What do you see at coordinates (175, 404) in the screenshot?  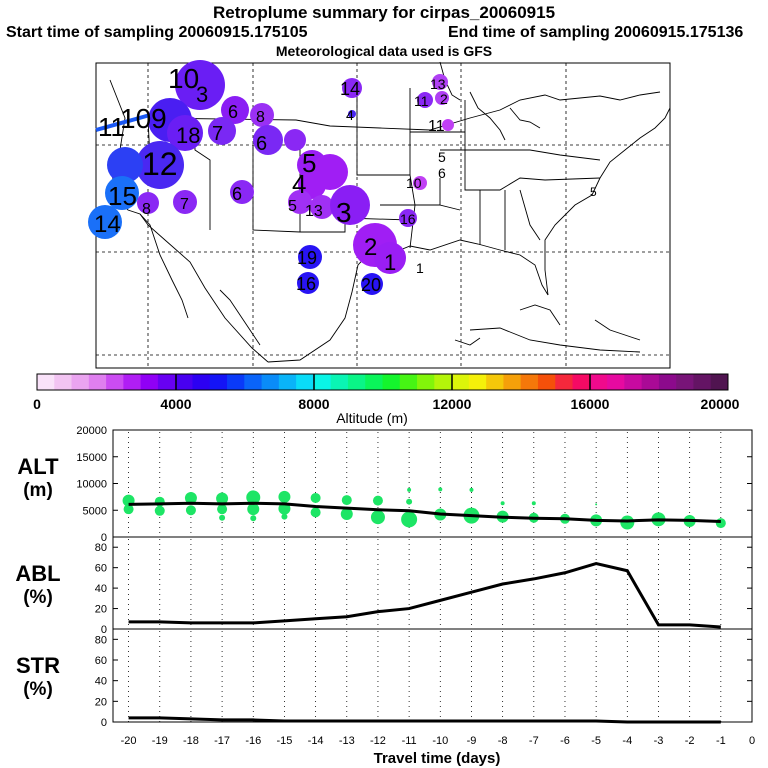 I see `colorbar-tick: 4000` at bounding box center [175, 404].